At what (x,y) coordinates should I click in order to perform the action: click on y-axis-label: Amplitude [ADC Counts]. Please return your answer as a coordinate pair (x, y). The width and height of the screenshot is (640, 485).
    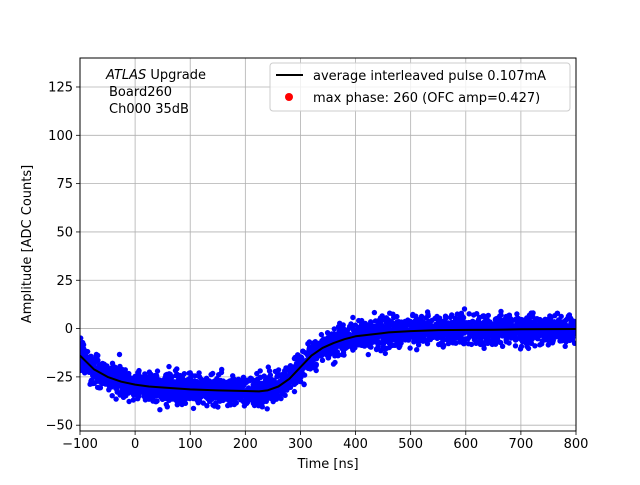
    Looking at the image, I should click on (27, 244).